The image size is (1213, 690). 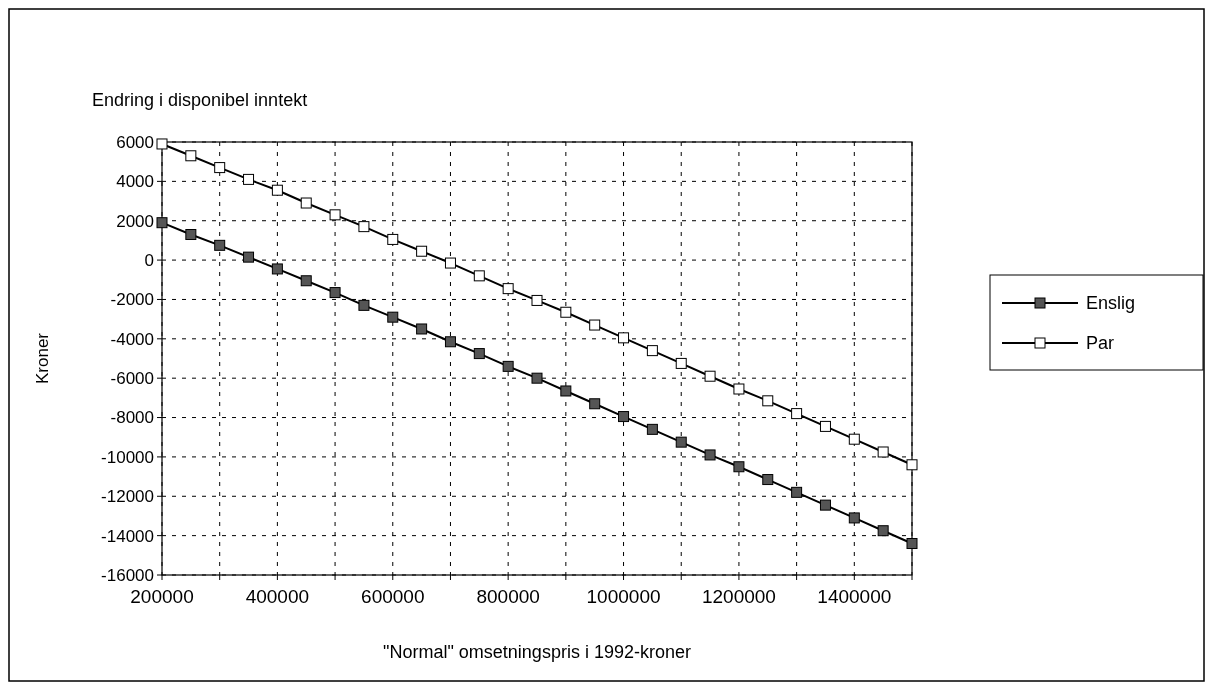 I want to click on y-tick-label: 2000, so click(x=135, y=221).